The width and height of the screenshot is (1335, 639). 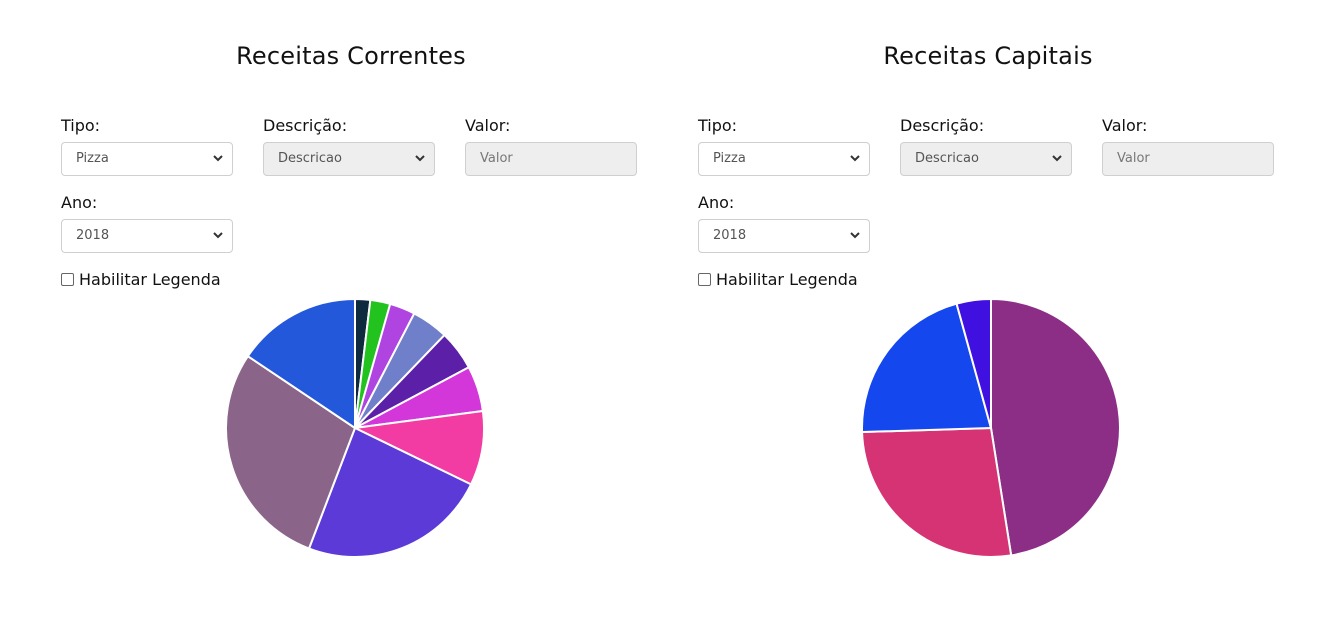 I want to click on receitas-correntes-pie-chart, so click(x=355, y=428).